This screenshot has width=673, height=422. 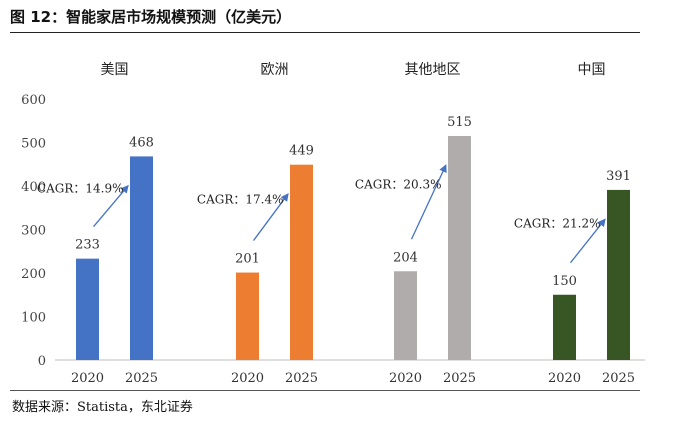 What do you see at coordinates (275, 70) in the screenshot?
I see `region-label: 欧洲` at bounding box center [275, 70].